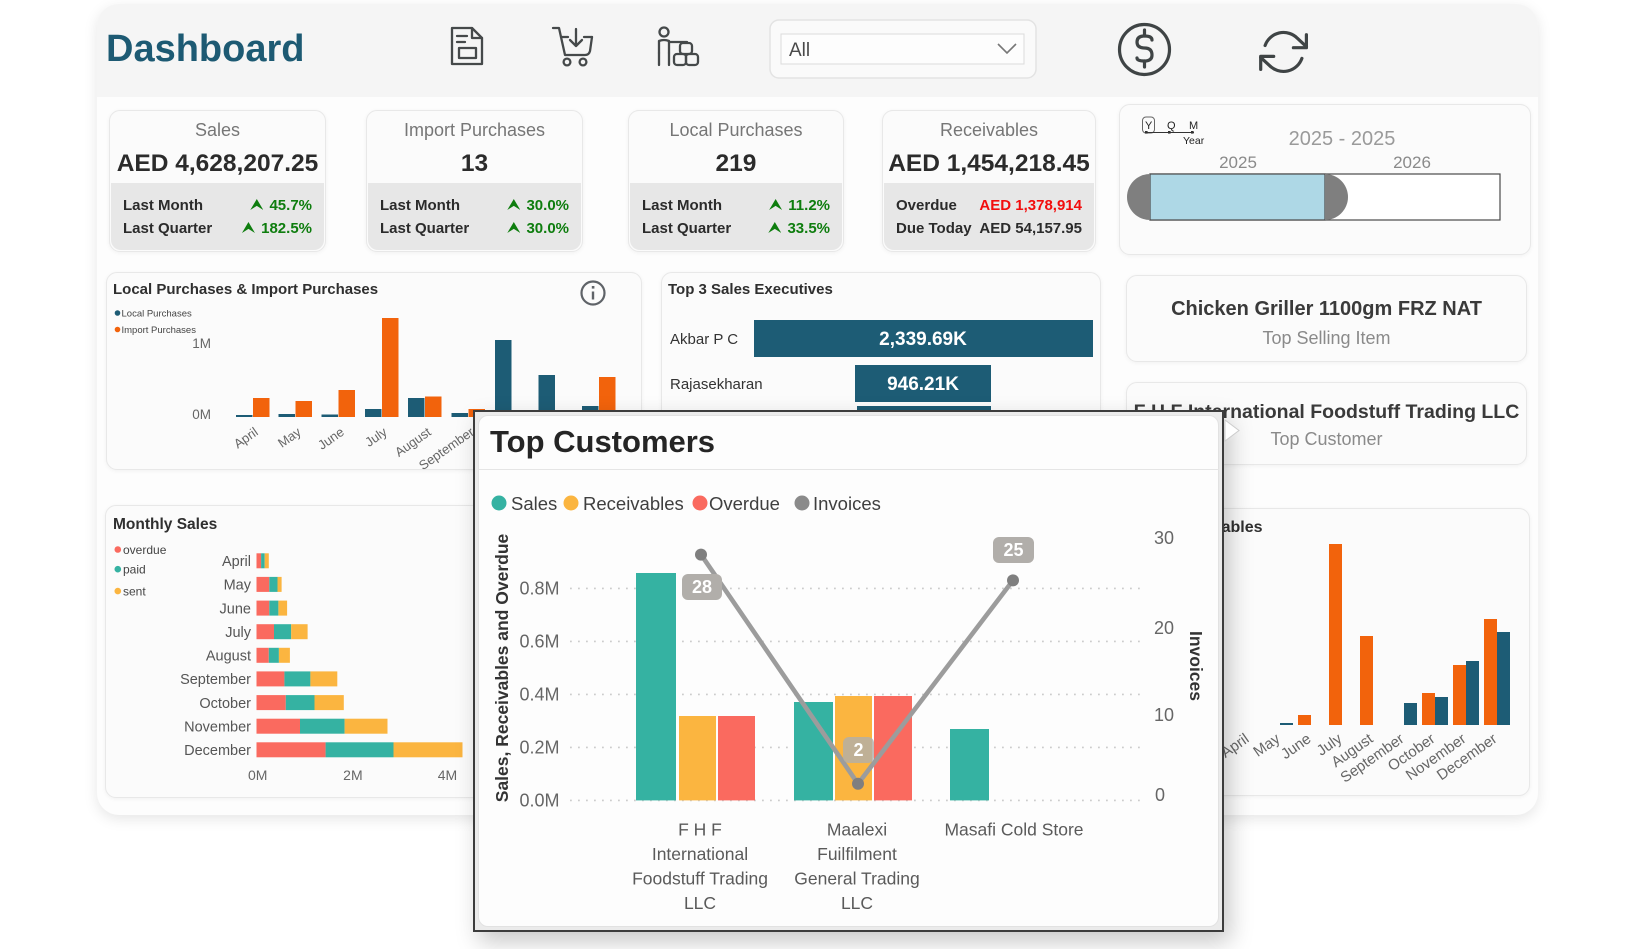 Image resolution: width=1632 pixels, height=949 pixels. I want to click on svg-text: 28, so click(702, 587).